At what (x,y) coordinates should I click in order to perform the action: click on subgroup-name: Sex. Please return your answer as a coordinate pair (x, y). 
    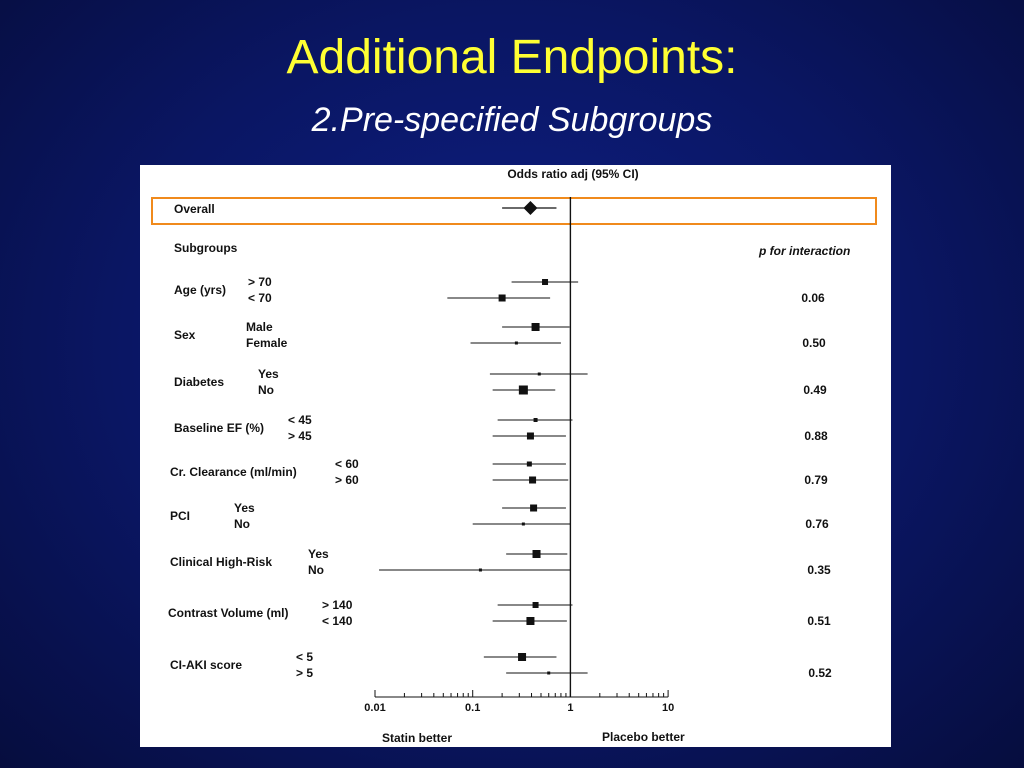
    Looking at the image, I should click on (185, 335).